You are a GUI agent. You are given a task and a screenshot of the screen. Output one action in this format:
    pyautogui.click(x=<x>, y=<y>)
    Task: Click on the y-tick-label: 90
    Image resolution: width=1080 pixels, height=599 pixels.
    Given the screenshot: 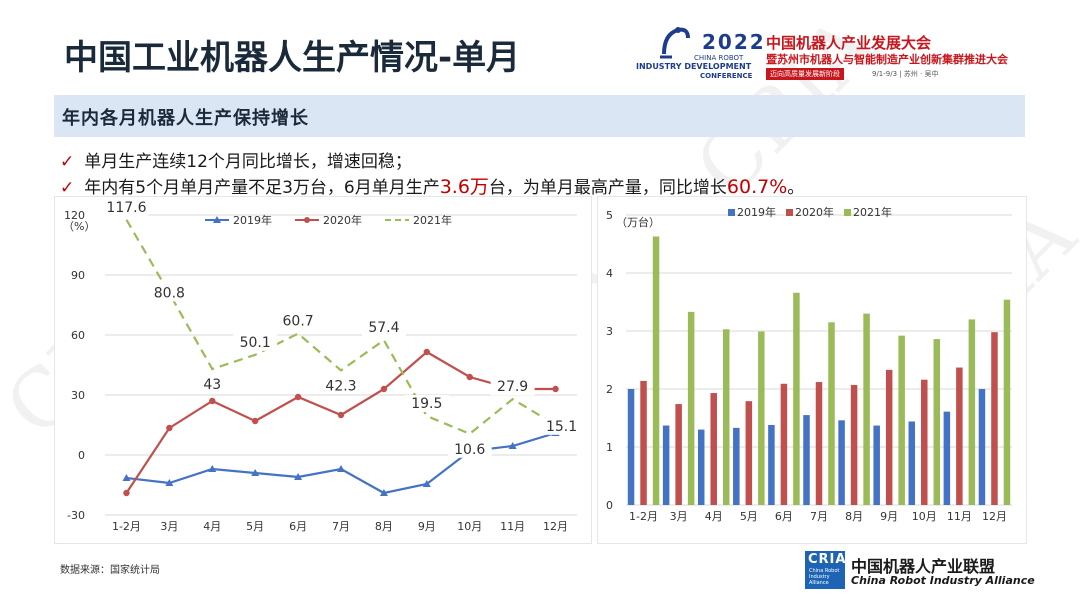 What is the action you would take?
    pyautogui.click(x=78, y=275)
    